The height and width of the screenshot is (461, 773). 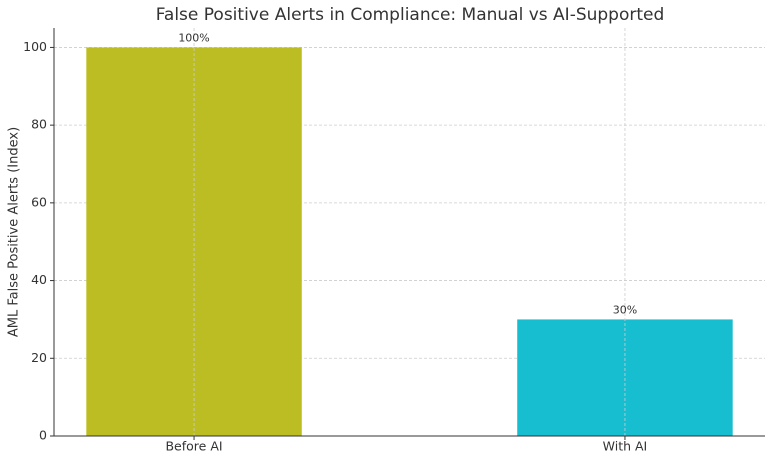 I want to click on value-label: 100%, so click(x=193, y=37).